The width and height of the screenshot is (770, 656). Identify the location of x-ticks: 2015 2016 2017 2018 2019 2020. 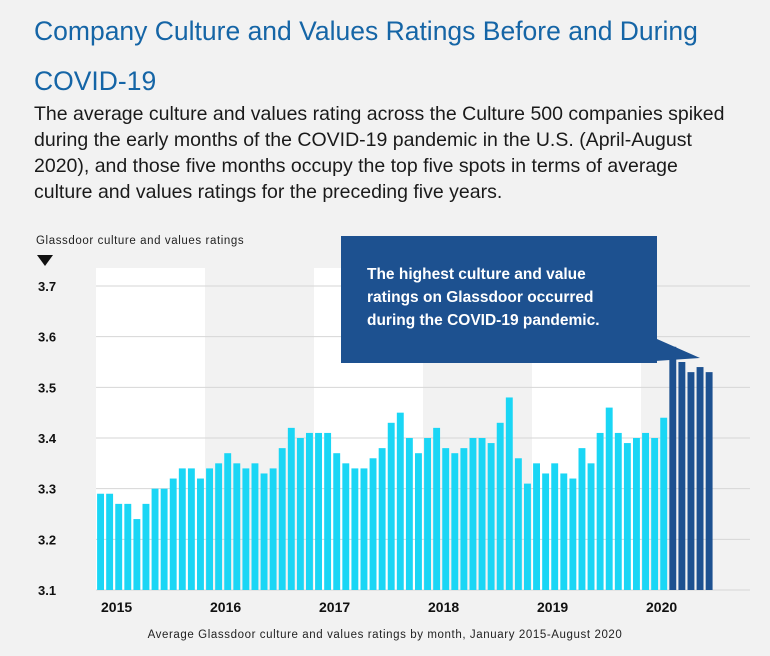
(389, 607).